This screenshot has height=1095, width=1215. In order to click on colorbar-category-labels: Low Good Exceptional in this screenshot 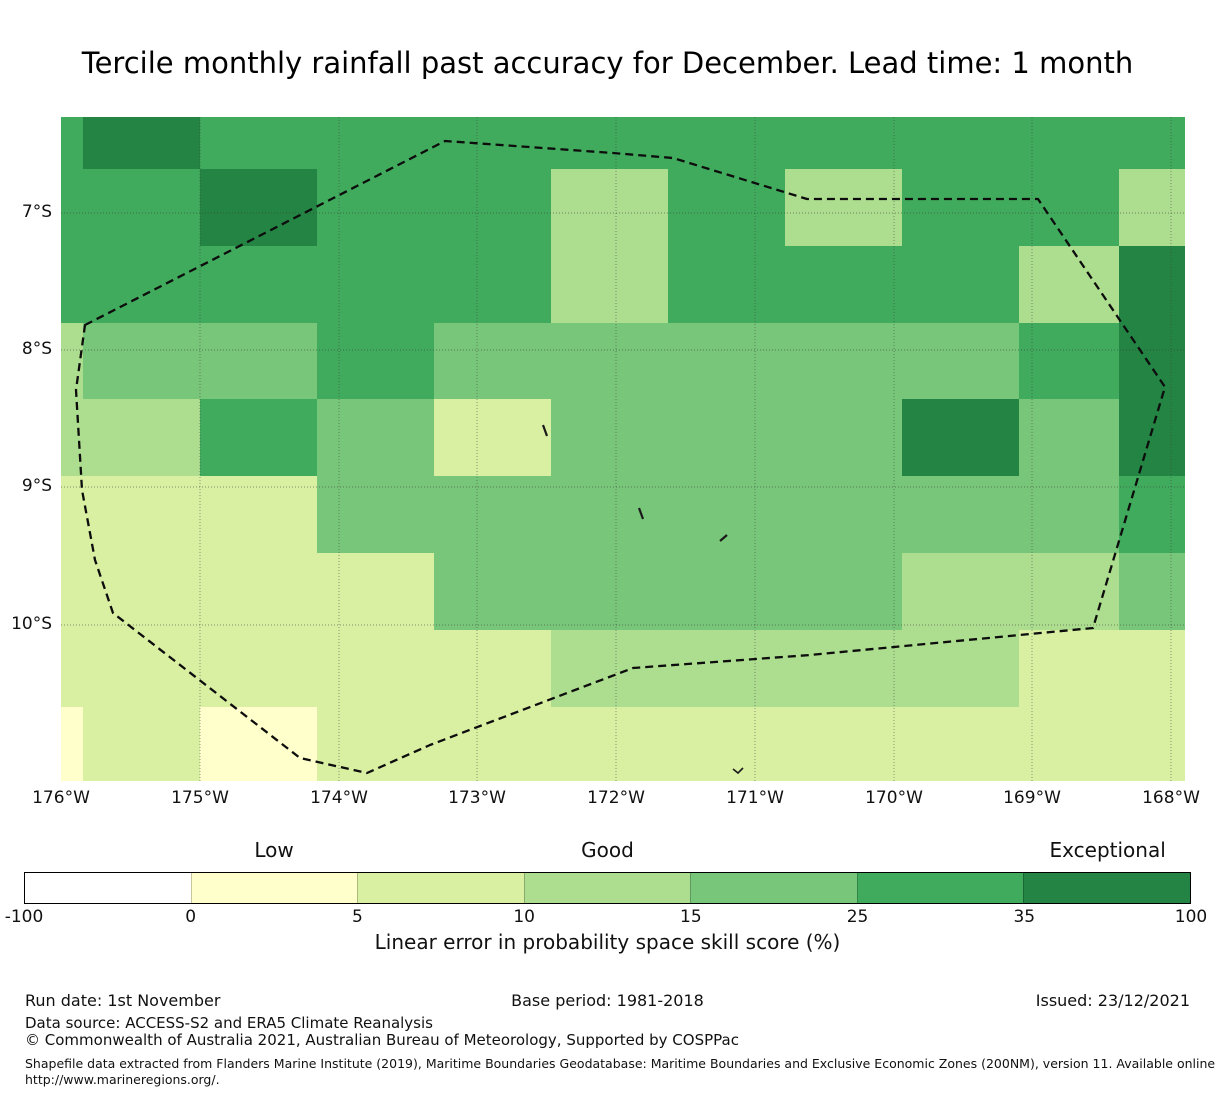, I will do `click(607, 851)`.